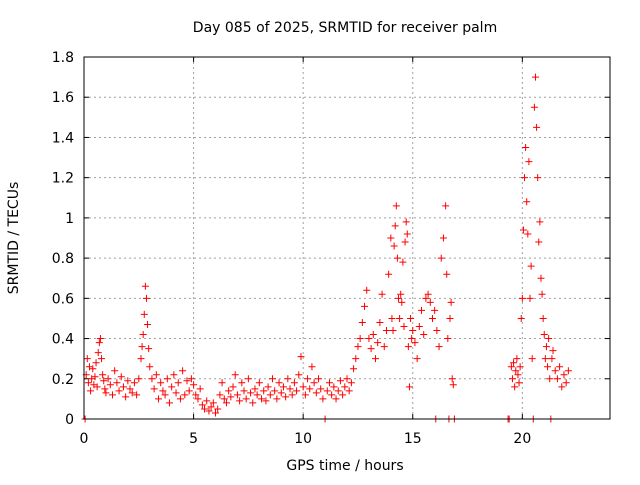 Image resolution: width=640 pixels, height=485 pixels. Describe the element at coordinates (413, 439) in the screenshot. I see `x-tick-label: 15` at that location.